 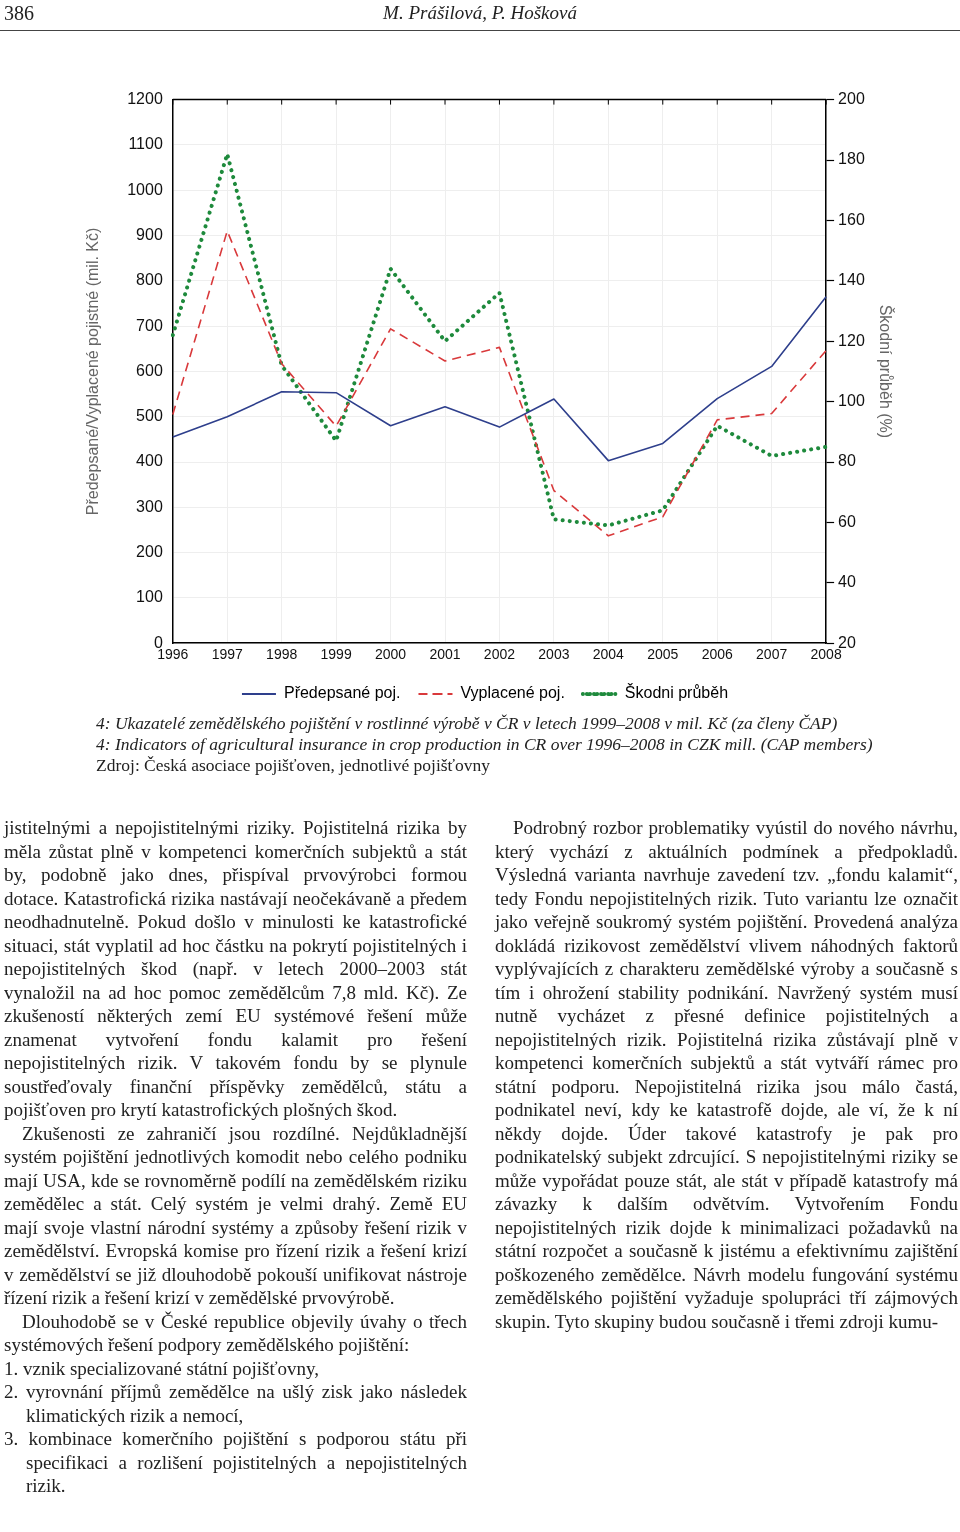 I want to click on y2-tick-label: 180, so click(x=851, y=159).